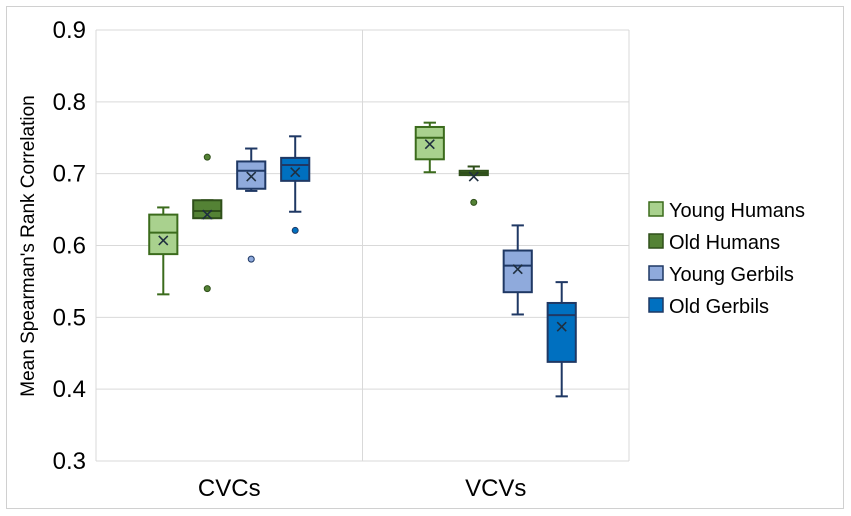 The image size is (851, 516). Describe the element at coordinates (473, 185) in the screenshot. I see `box-old-humans-vcvs` at that location.